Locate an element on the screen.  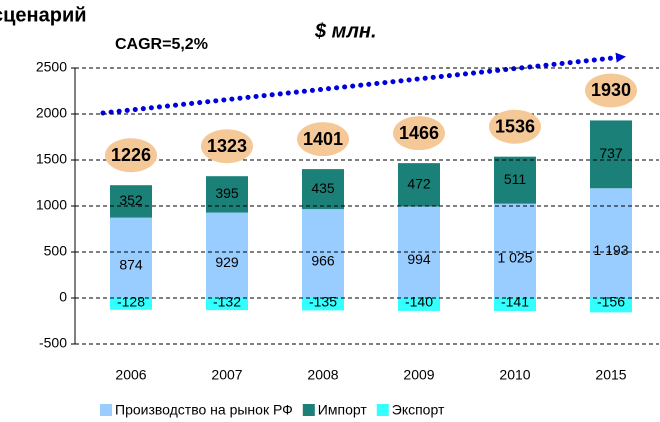
data-label: 737 is located at coordinates (611, 153).